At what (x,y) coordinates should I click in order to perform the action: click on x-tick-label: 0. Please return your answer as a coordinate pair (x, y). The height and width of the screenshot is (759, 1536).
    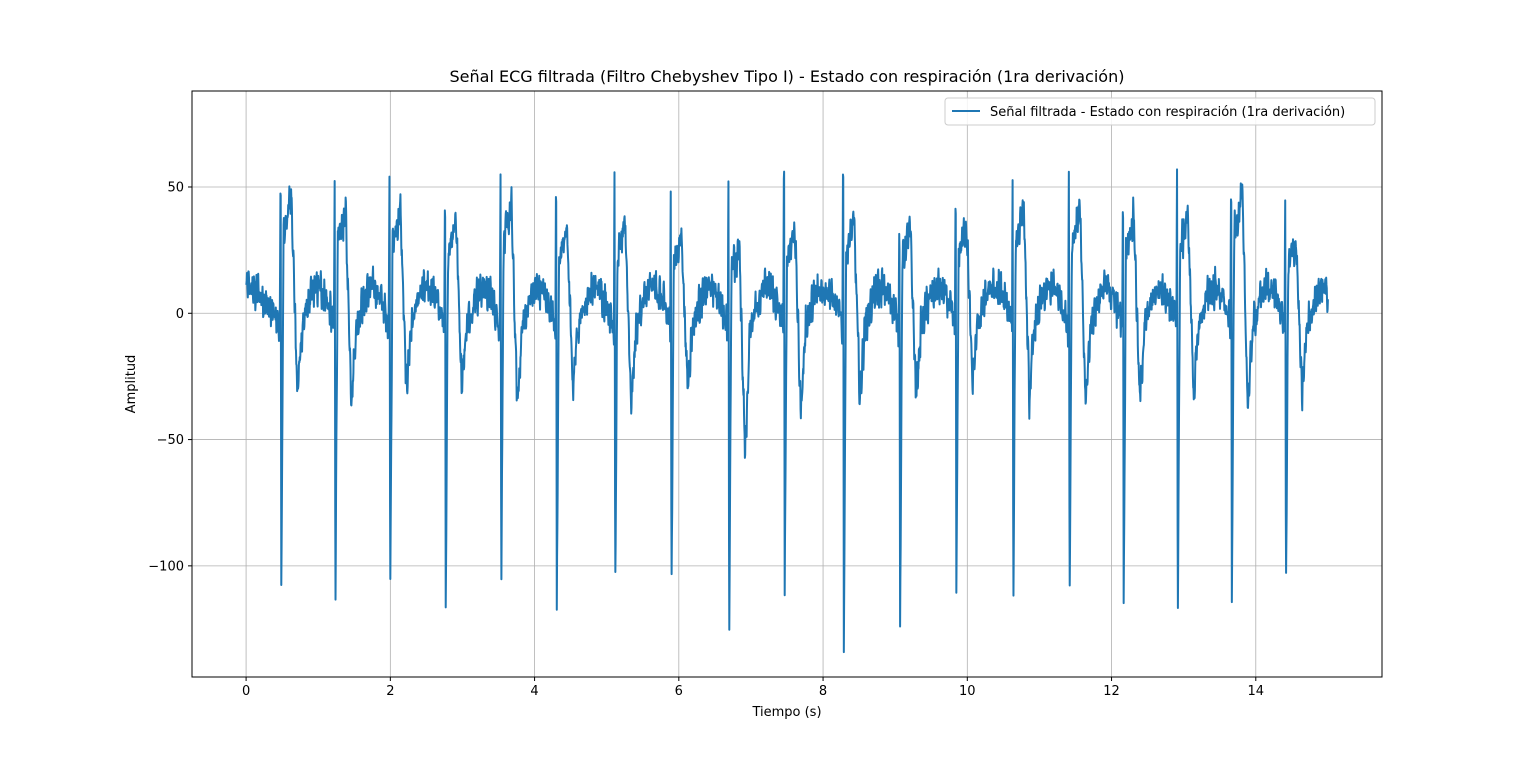
    Looking at the image, I should click on (246, 691).